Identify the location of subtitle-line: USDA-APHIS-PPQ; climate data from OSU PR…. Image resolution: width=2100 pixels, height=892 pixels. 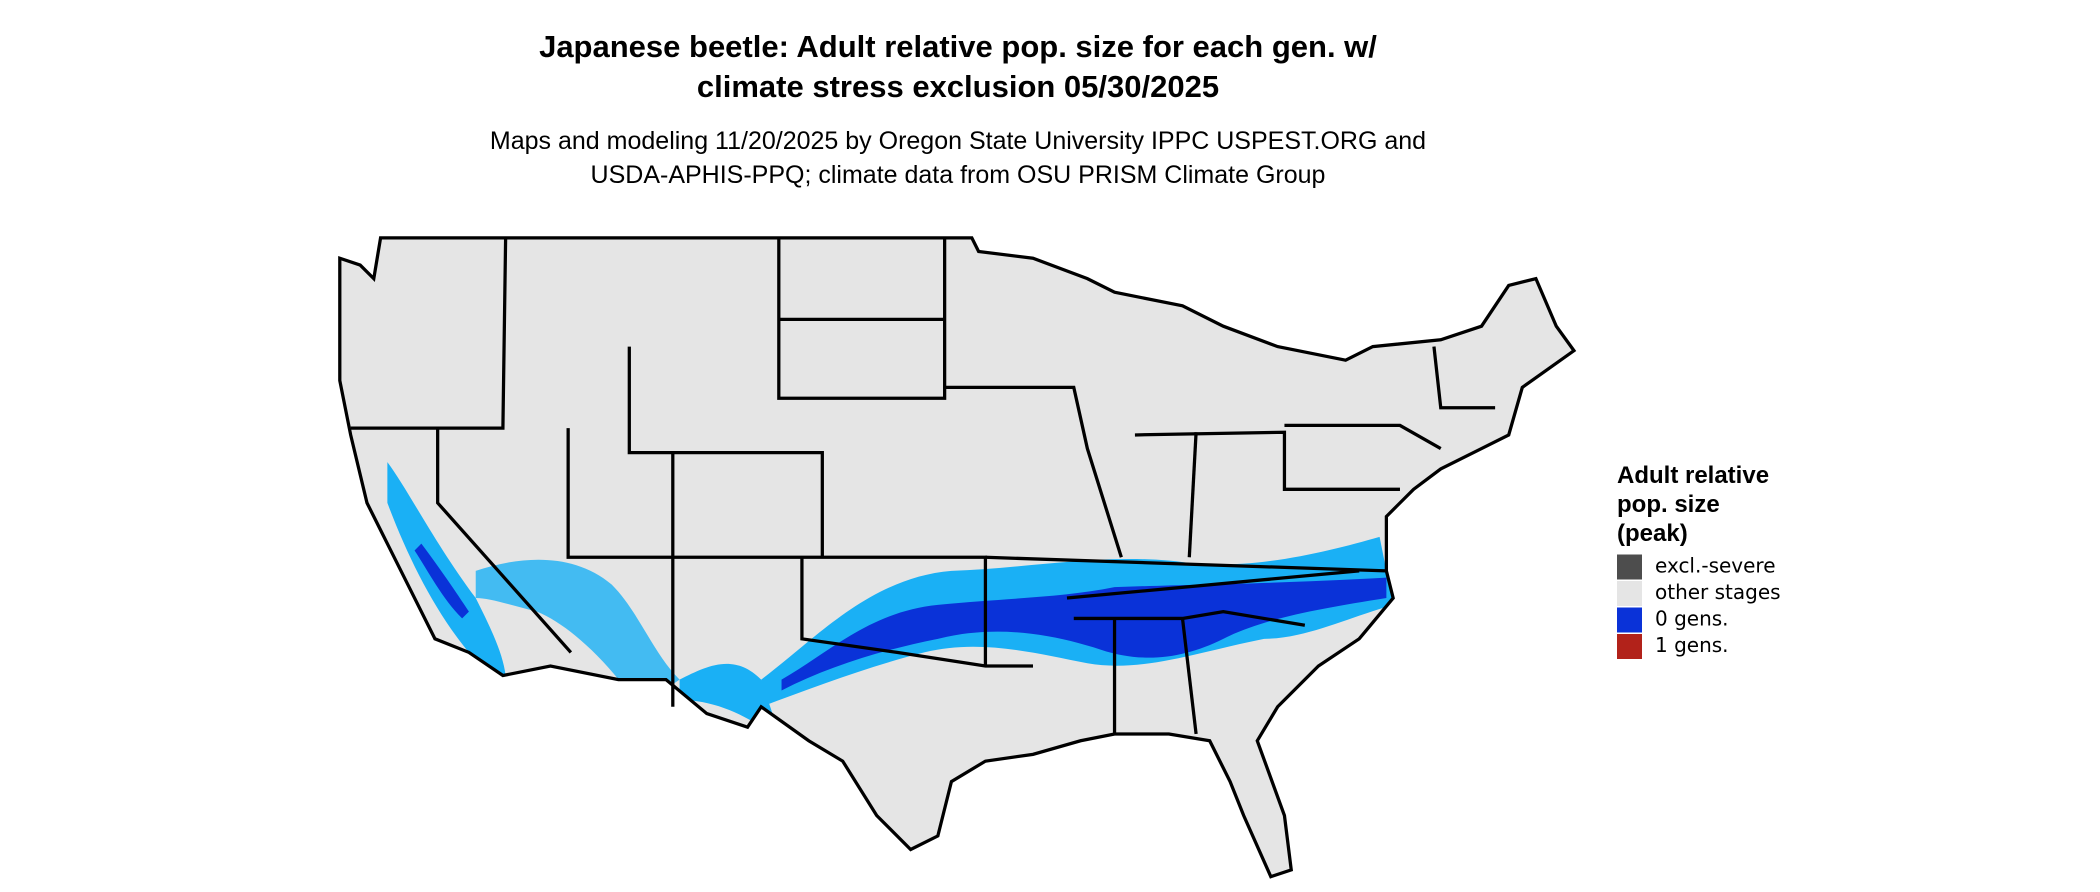
(958, 175).